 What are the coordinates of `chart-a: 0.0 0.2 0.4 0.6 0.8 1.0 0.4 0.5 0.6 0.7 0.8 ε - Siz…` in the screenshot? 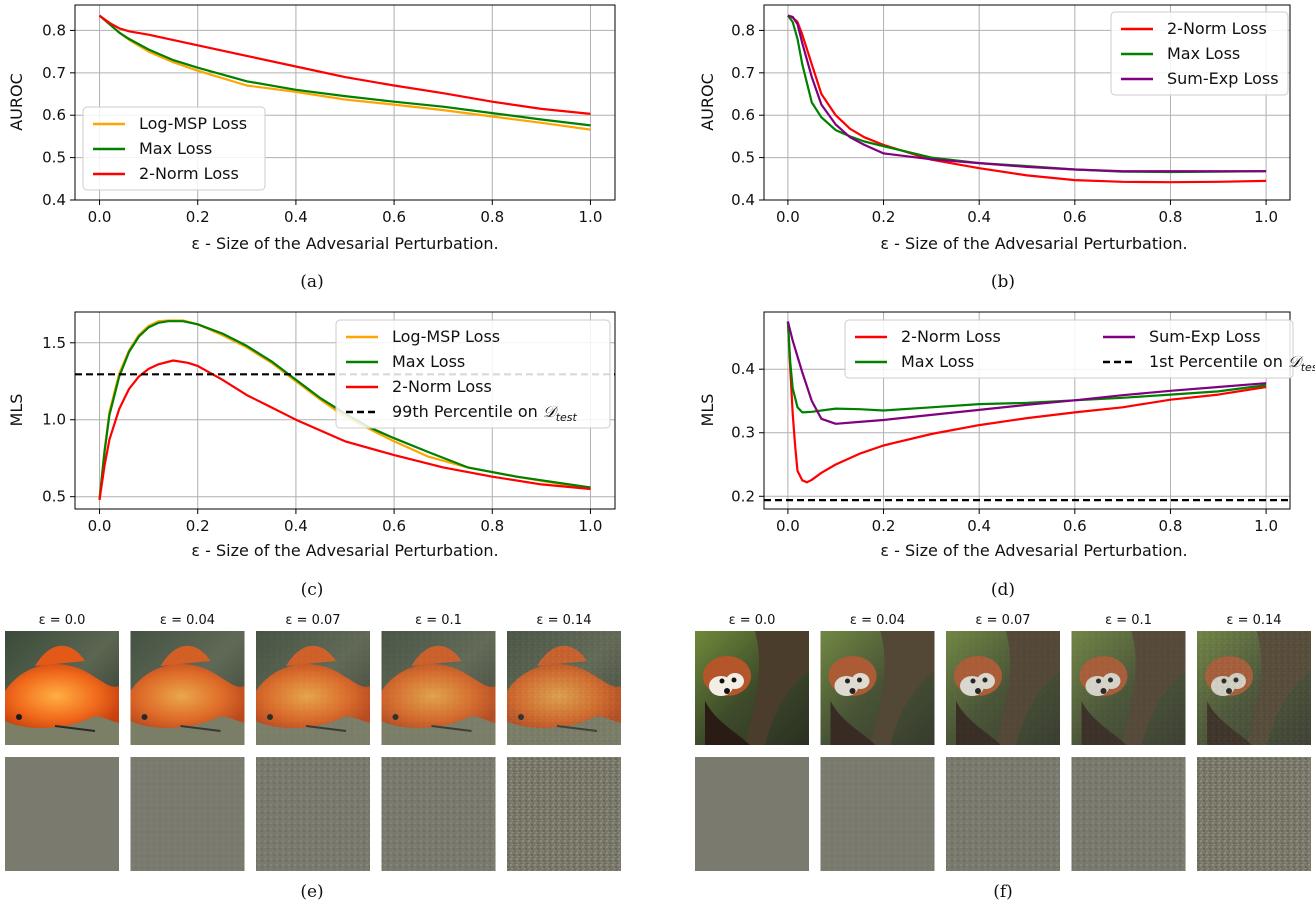 It's located at (311, 148).